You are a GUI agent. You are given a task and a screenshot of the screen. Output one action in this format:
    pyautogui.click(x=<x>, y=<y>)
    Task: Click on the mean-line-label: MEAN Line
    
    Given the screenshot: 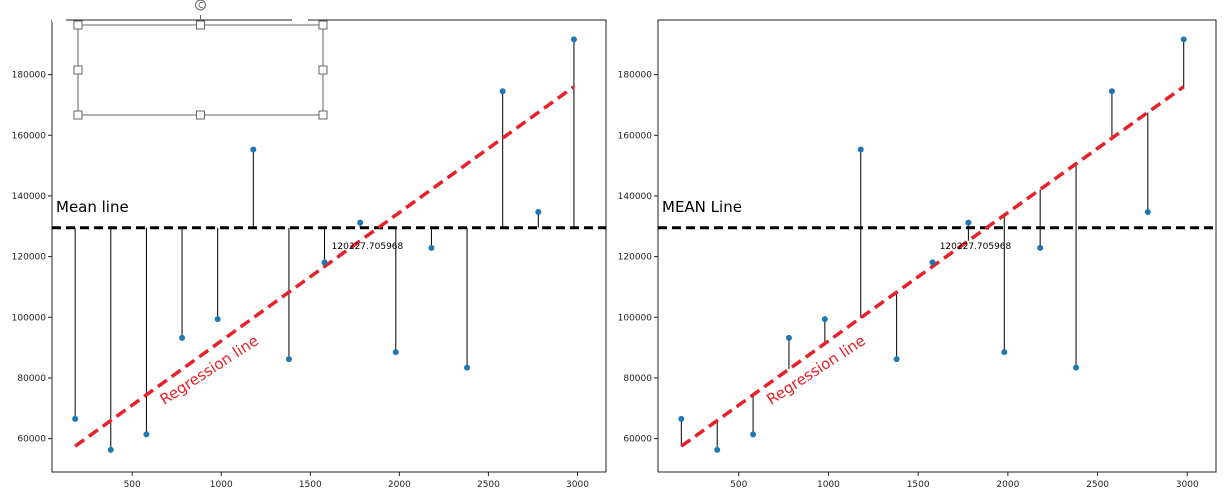 What is the action you would take?
    pyautogui.click(x=702, y=207)
    